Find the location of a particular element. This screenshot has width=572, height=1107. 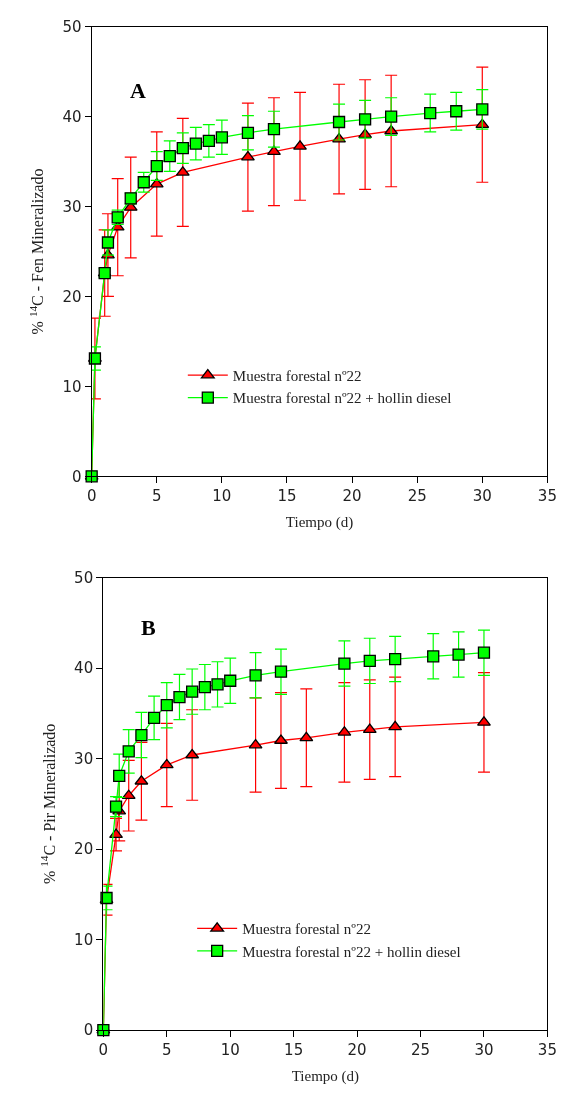

annotation: B is located at coordinates (148, 627).